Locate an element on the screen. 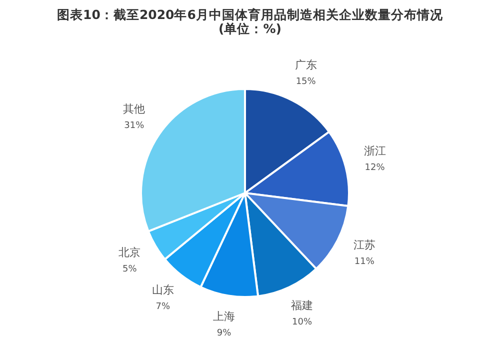 The height and width of the screenshot is (362, 500). slice-label: 其他 is located at coordinates (134, 109).